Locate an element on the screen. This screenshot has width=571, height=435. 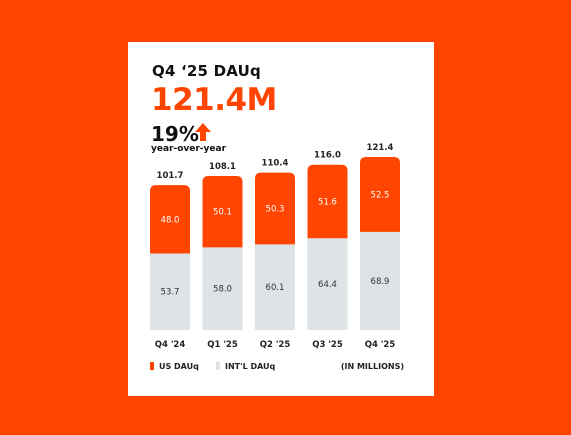
data-label-us: 51.6 is located at coordinates (327, 202).